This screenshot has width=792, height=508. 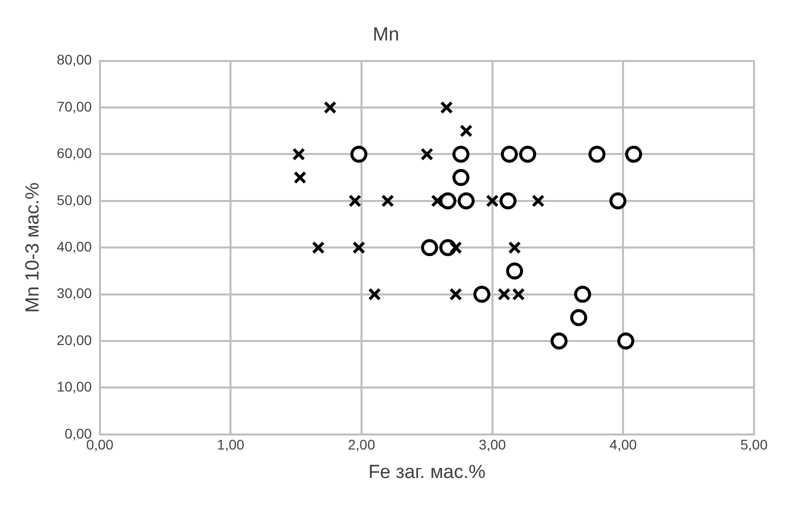 I want to click on y-tick-label: 70,00, so click(x=74, y=106).